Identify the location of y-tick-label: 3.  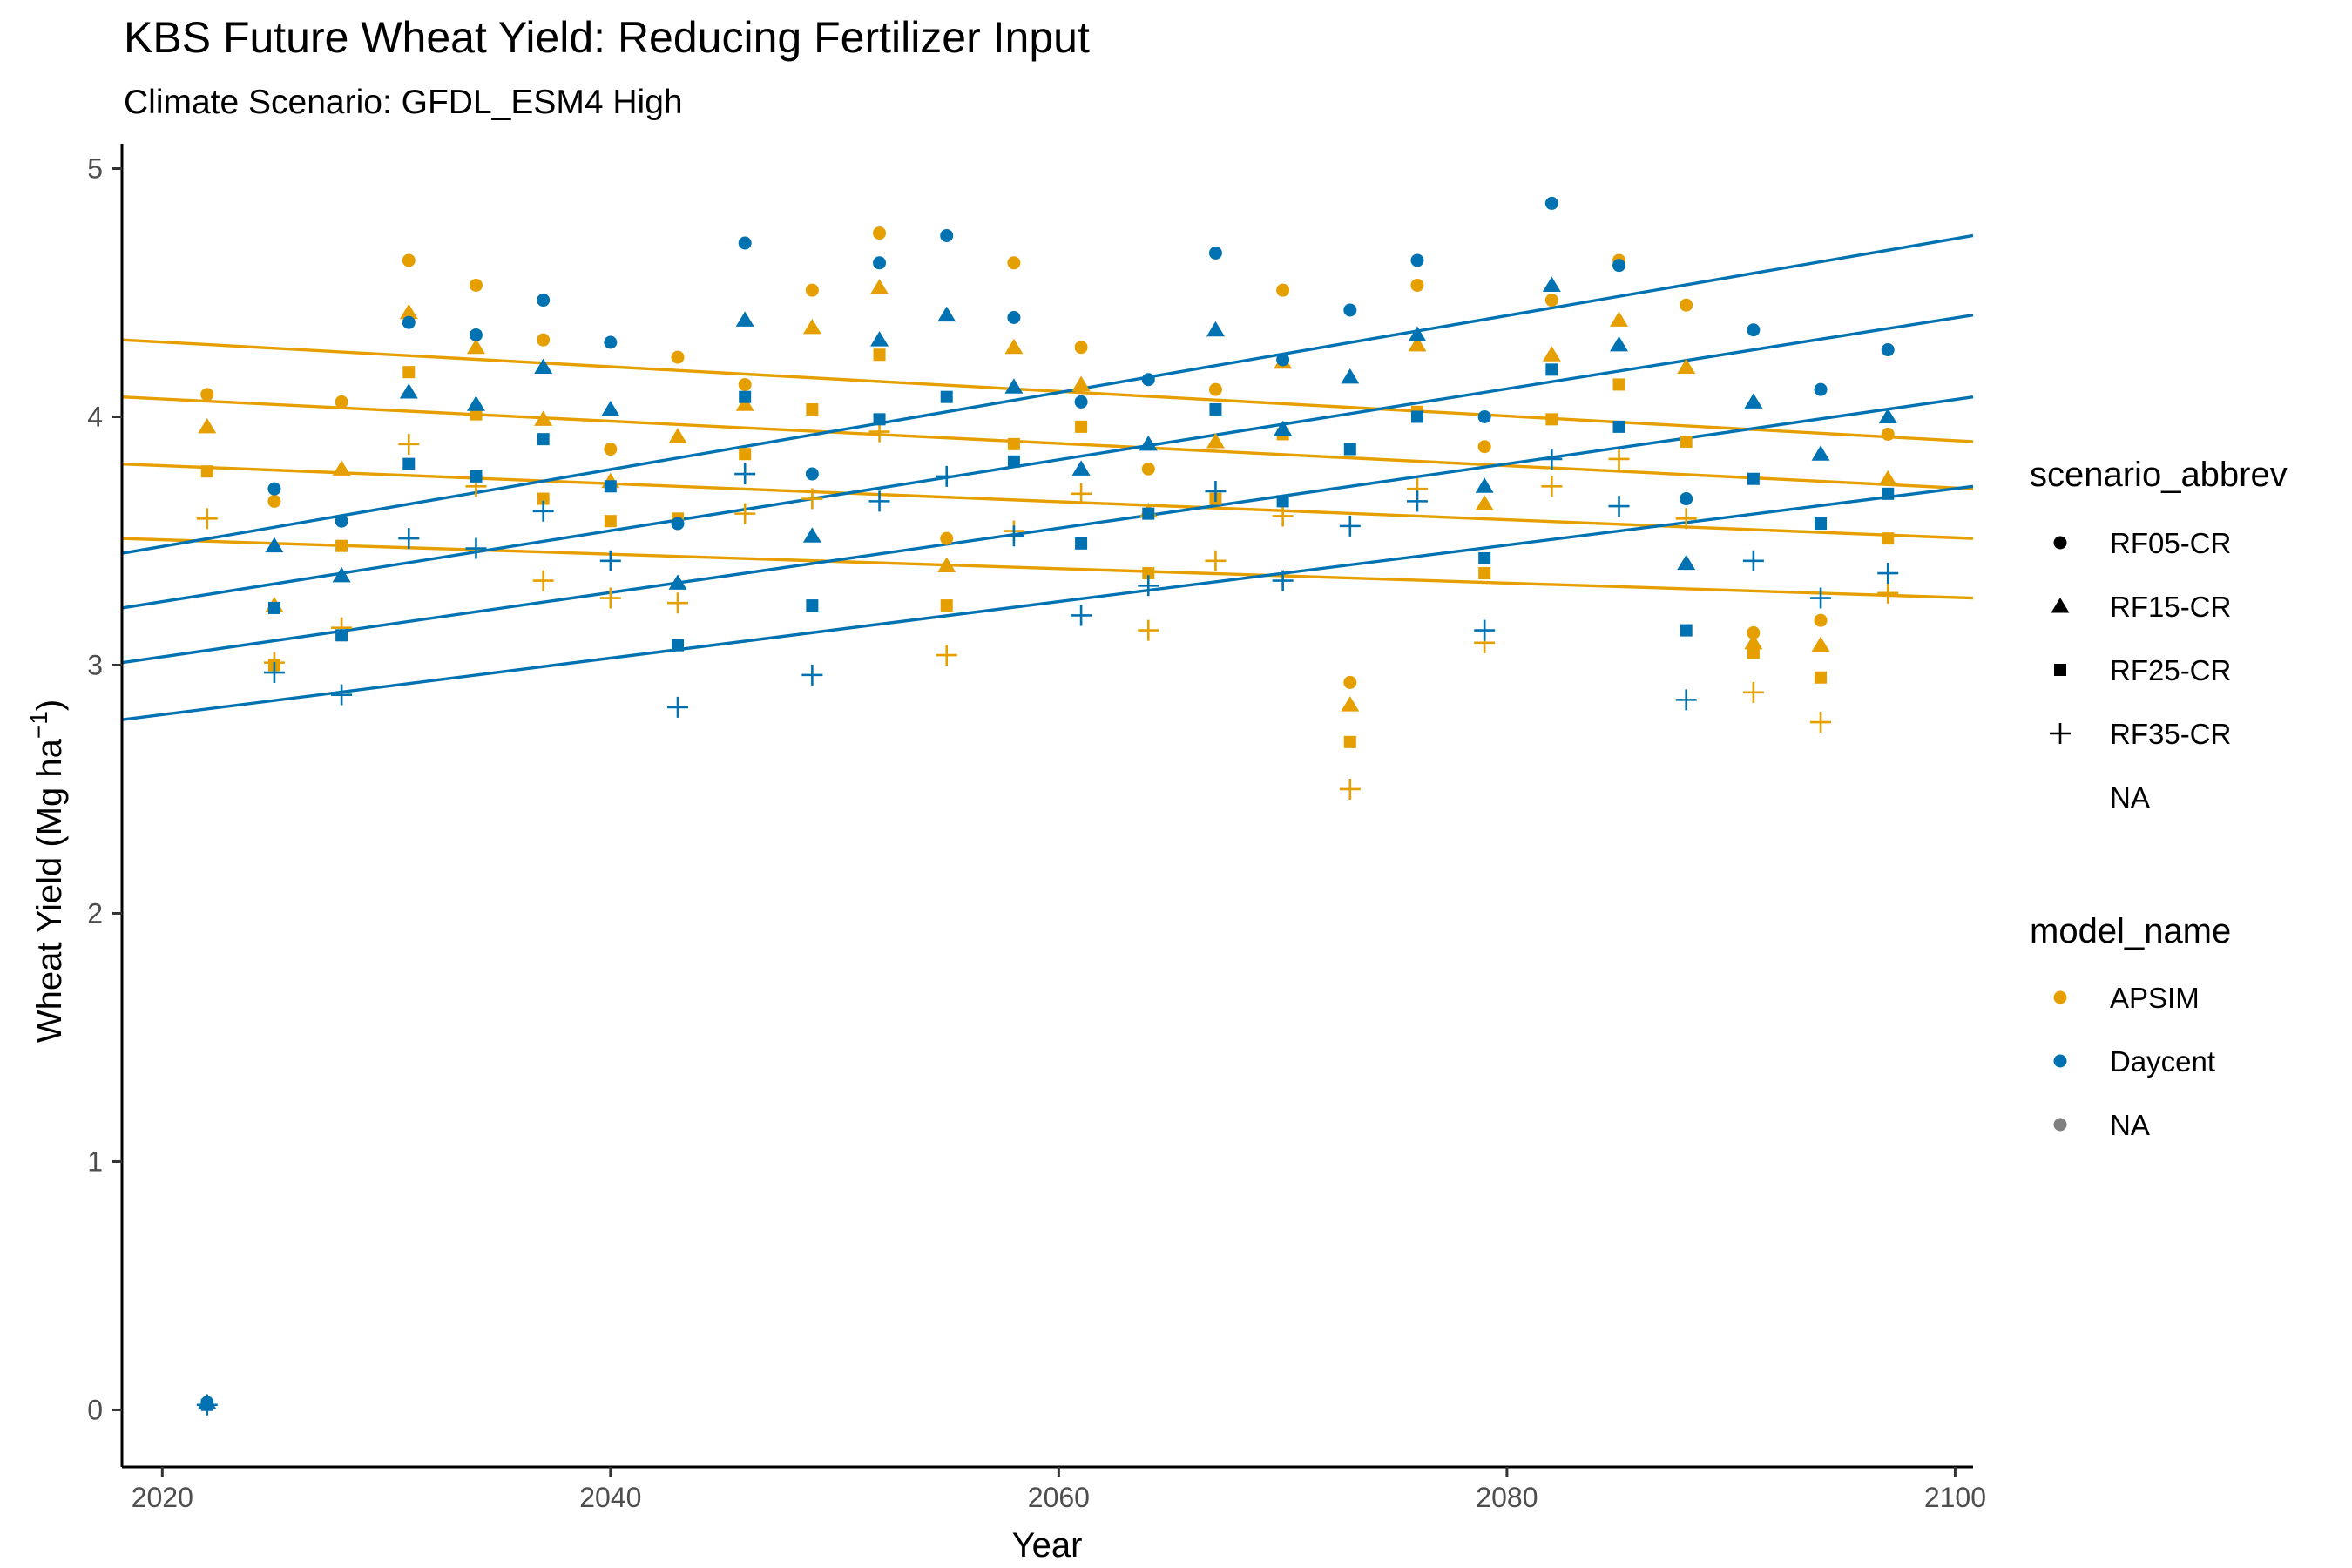
(95, 664).